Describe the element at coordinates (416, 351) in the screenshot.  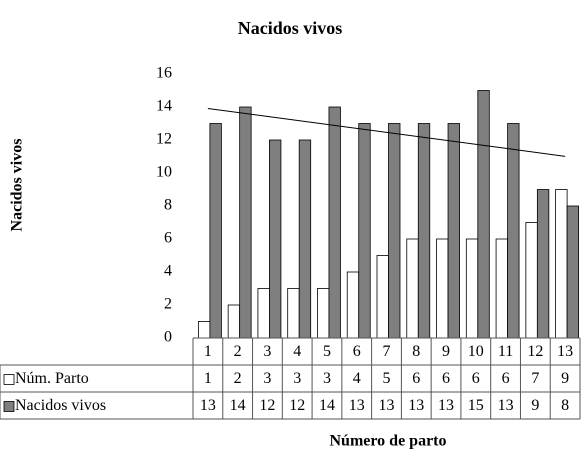
I see `x-tick-label: 8` at that location.